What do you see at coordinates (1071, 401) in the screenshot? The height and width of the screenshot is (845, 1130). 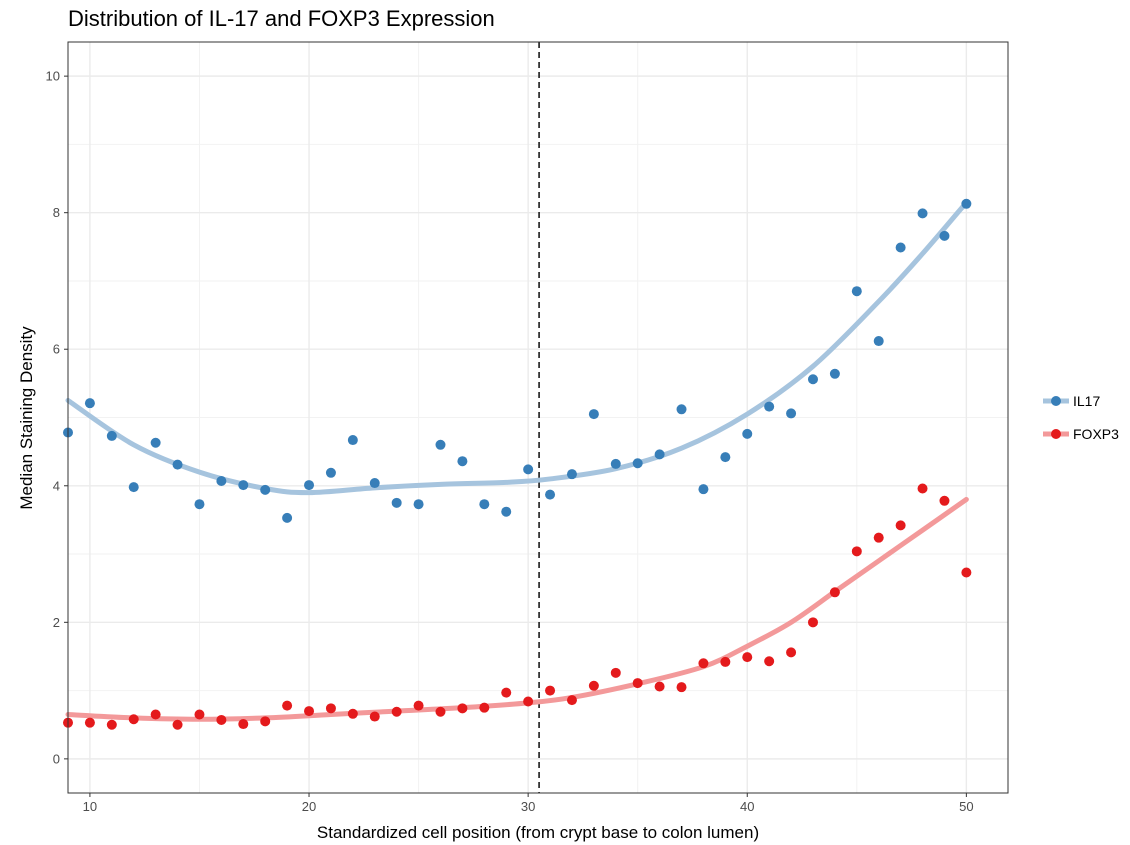 I see `legend-item-il17: IL17` at bounding box center [1071, 401].